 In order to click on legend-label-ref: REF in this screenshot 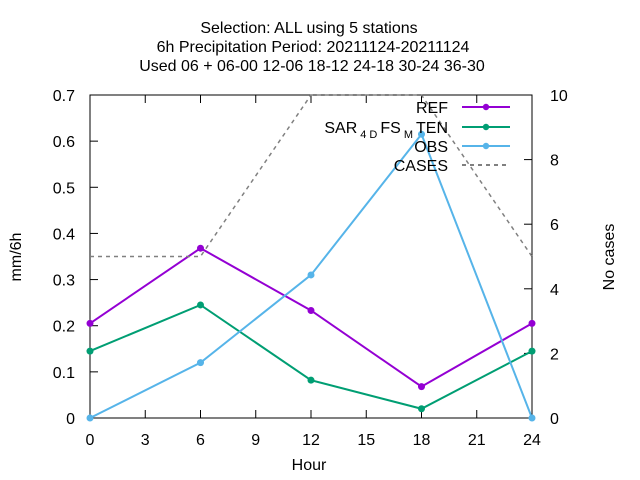, I will do `click(432, 108)`.